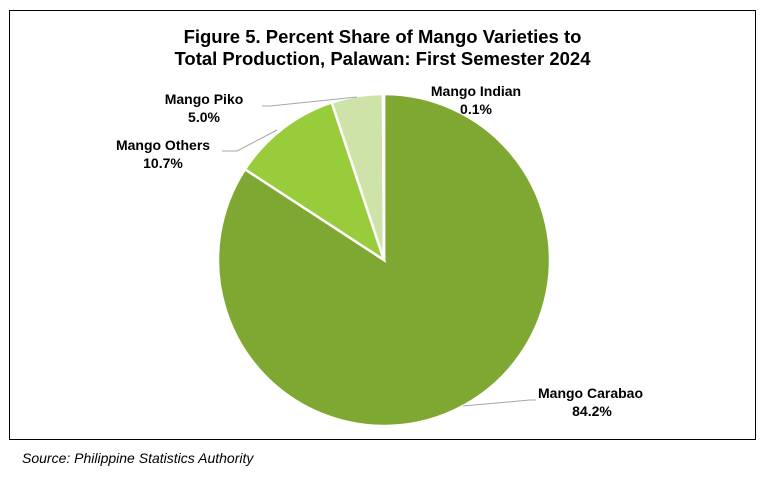 The width and height of the screenshot is (768, 477). I want to click on slice-value-mango-piko: 5.0%, so click(204, 117).